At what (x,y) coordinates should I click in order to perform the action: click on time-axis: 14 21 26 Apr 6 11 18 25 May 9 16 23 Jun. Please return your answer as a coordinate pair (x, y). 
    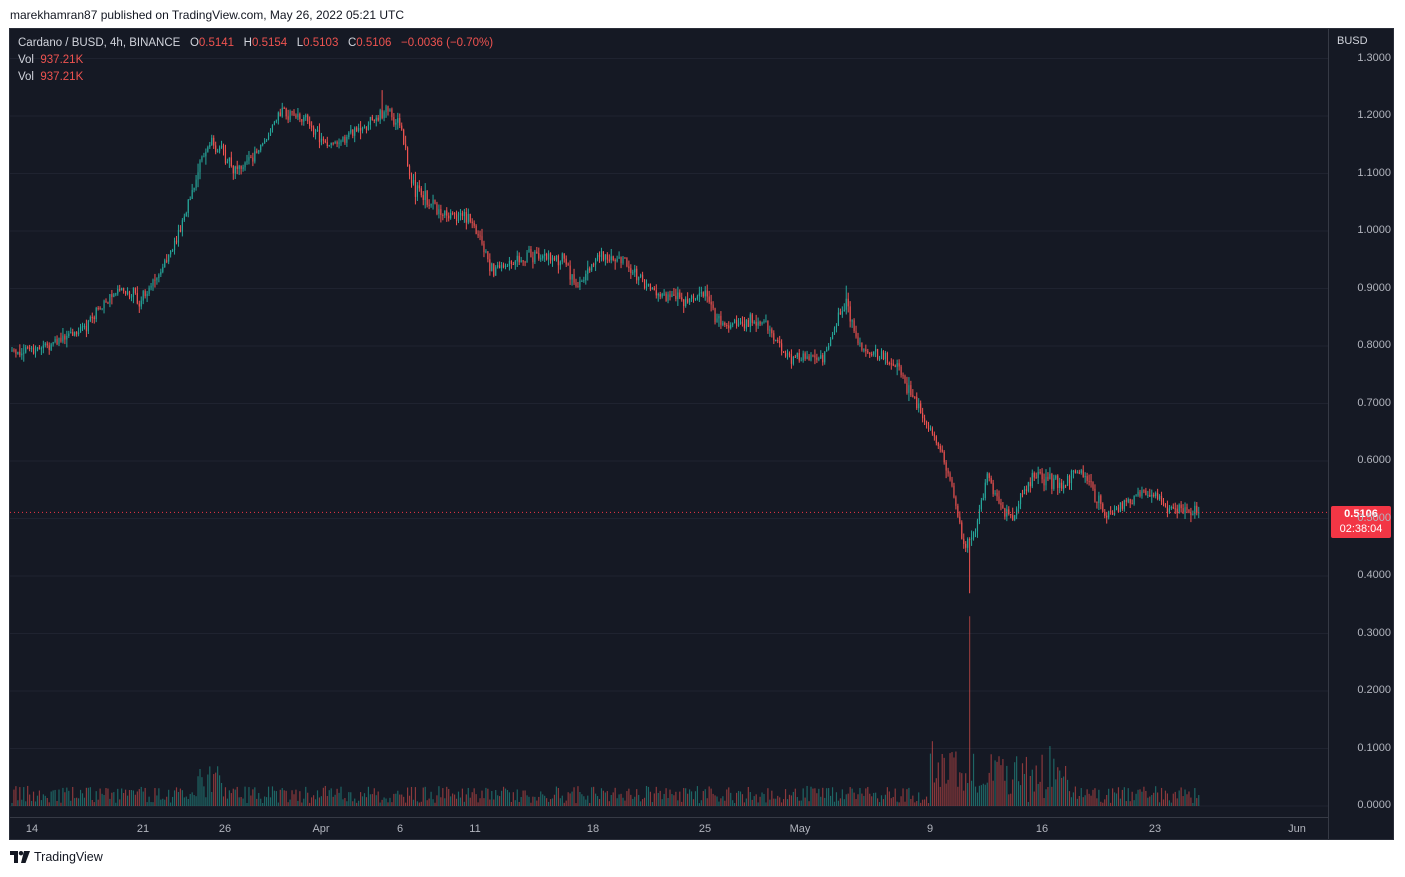
    Looking at the image, I should click on (669, 828).